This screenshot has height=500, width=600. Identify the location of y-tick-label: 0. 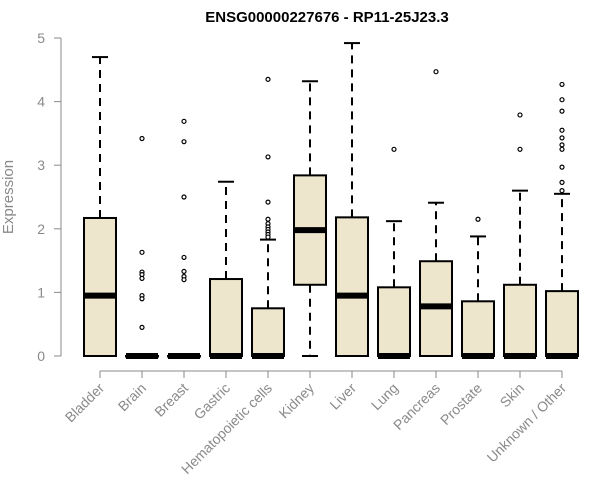
(41, 356).